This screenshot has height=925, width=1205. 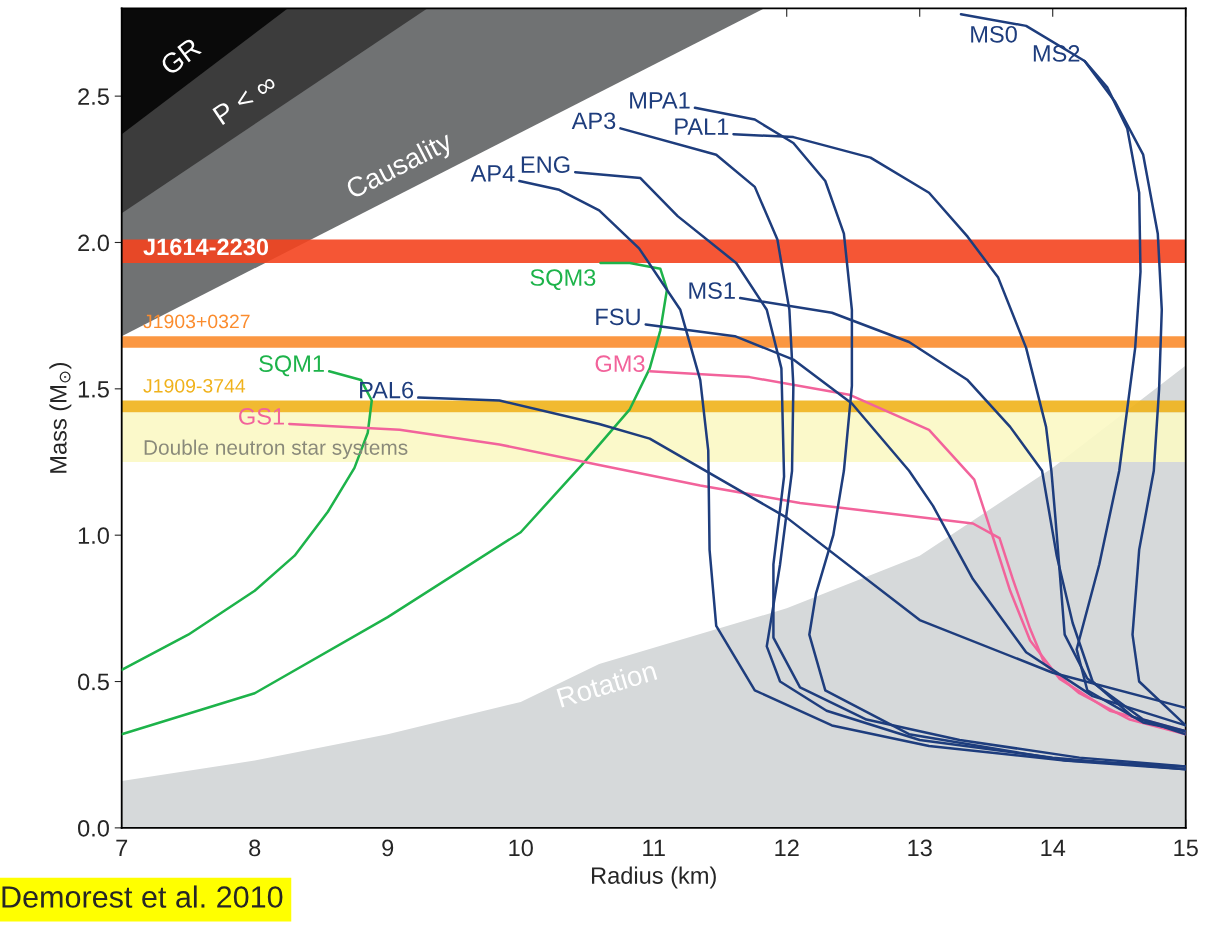 I want to click on series-label: MPA1, so click(x=660, y=100).